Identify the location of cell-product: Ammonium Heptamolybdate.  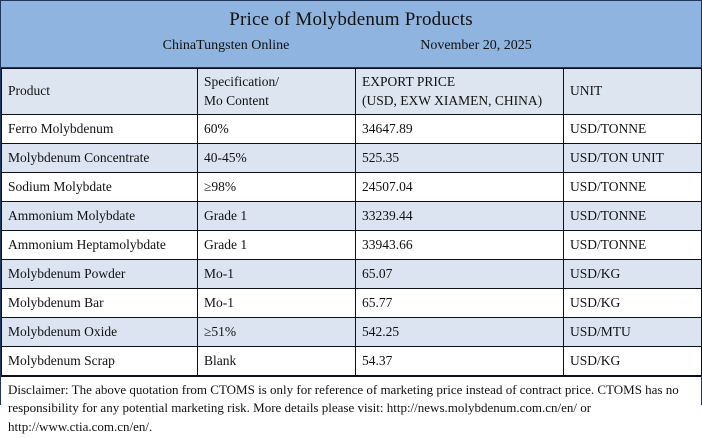
(99, 245).